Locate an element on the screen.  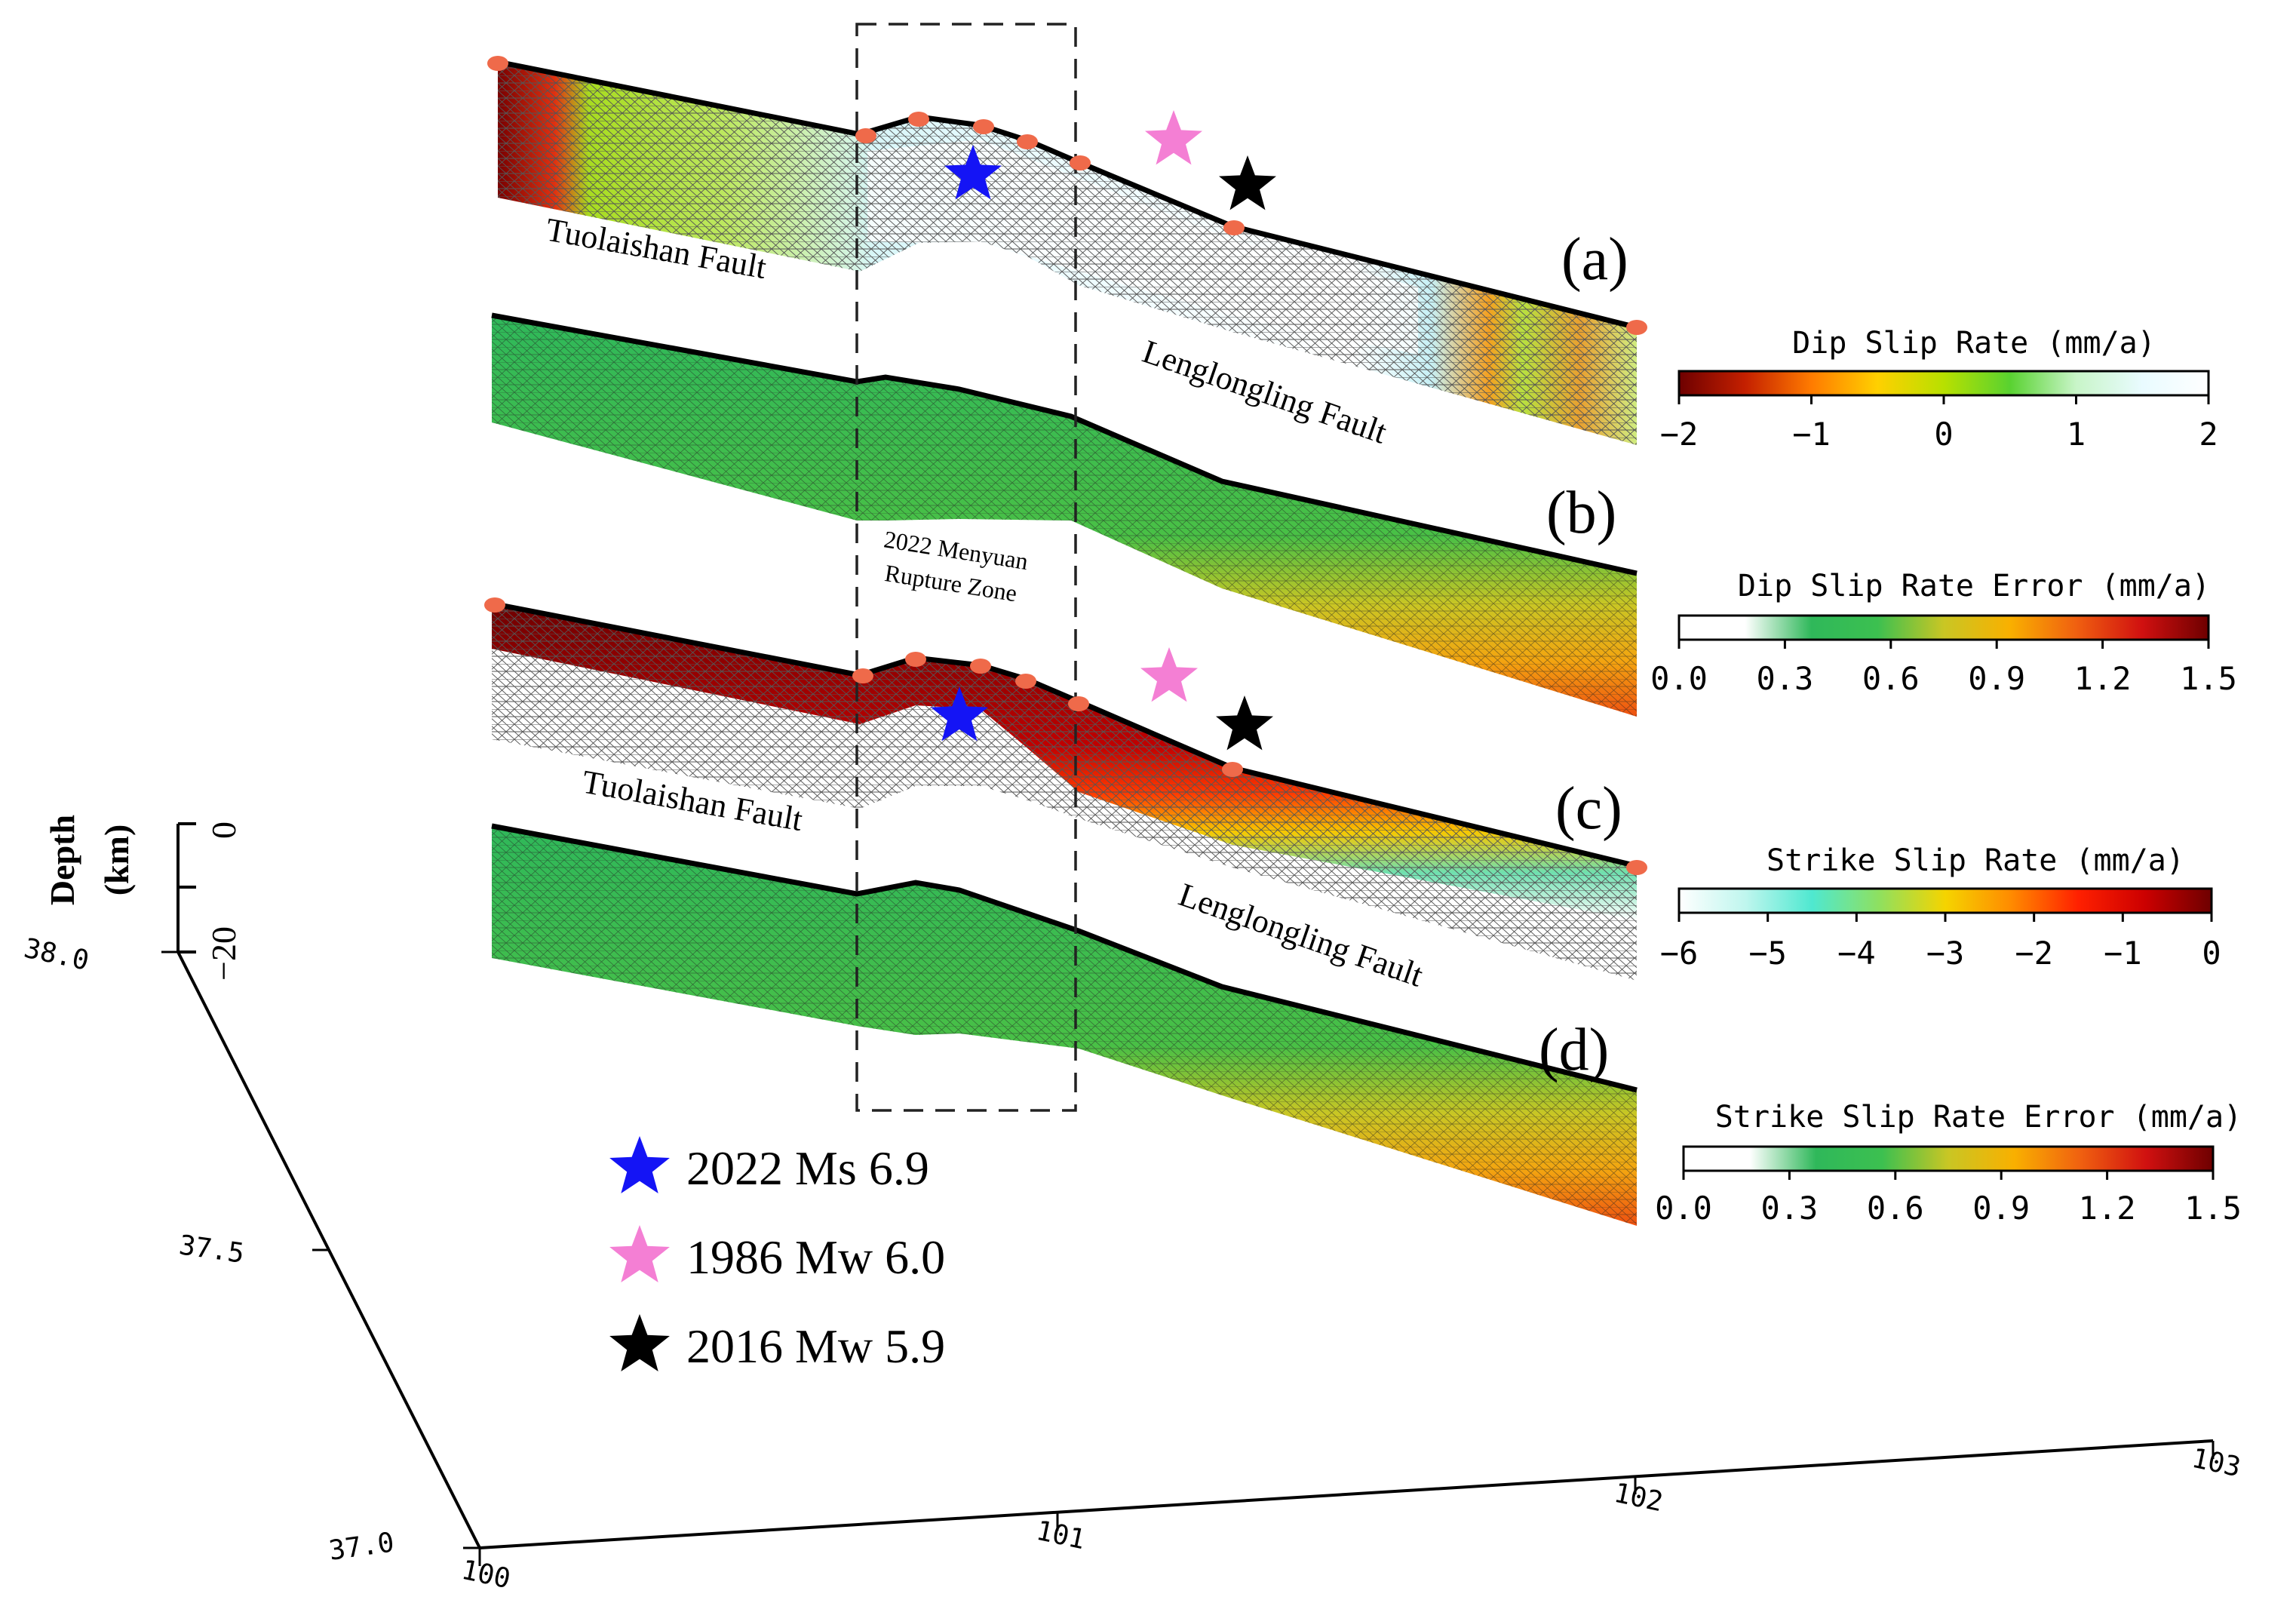
panel-label-d: (d) is located at coordinates (1574, 1050).